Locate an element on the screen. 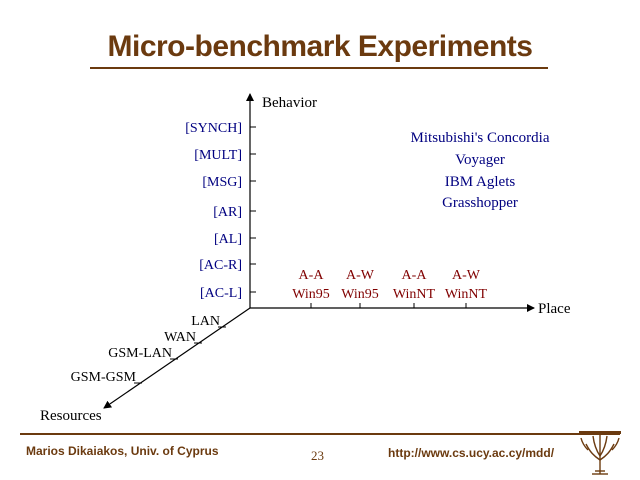 The width and height of the screenshot is (640, 480). platform-name: Grasshopper is located at coordinates (480, 203).